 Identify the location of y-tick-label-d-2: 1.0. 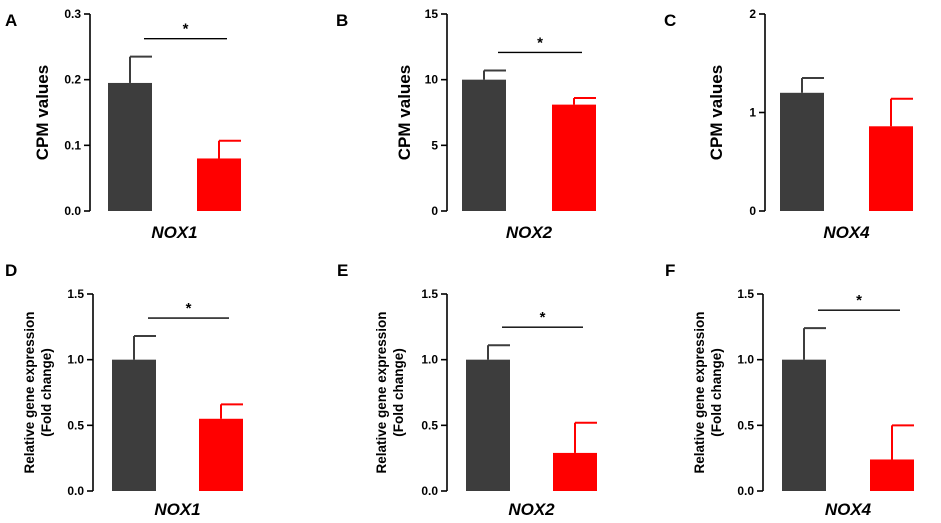
(75, 360).